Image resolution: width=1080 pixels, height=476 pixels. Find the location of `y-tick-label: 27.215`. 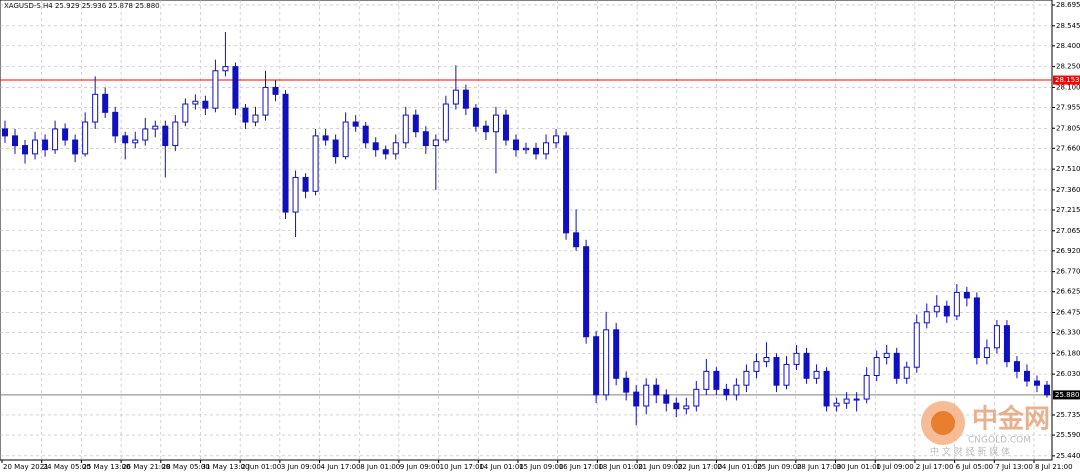

y-tick-label: 27.215 is located at coordinates (1068, 210).